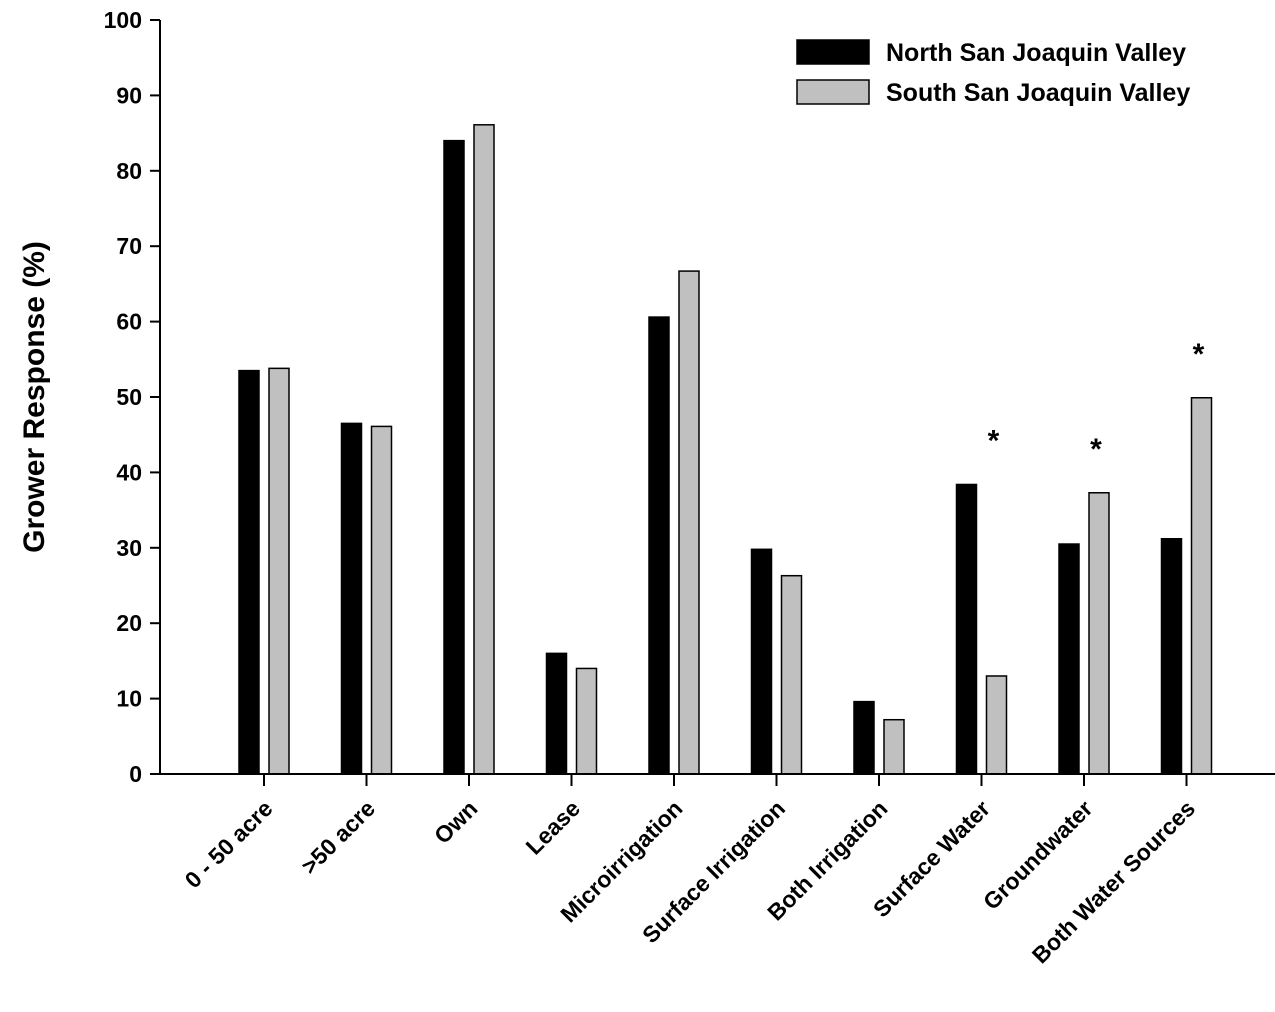  What do you see at coordinates (129, 699) in the screenshot?
I see `y-tick-label: 10` at bounding box center [129, 699].